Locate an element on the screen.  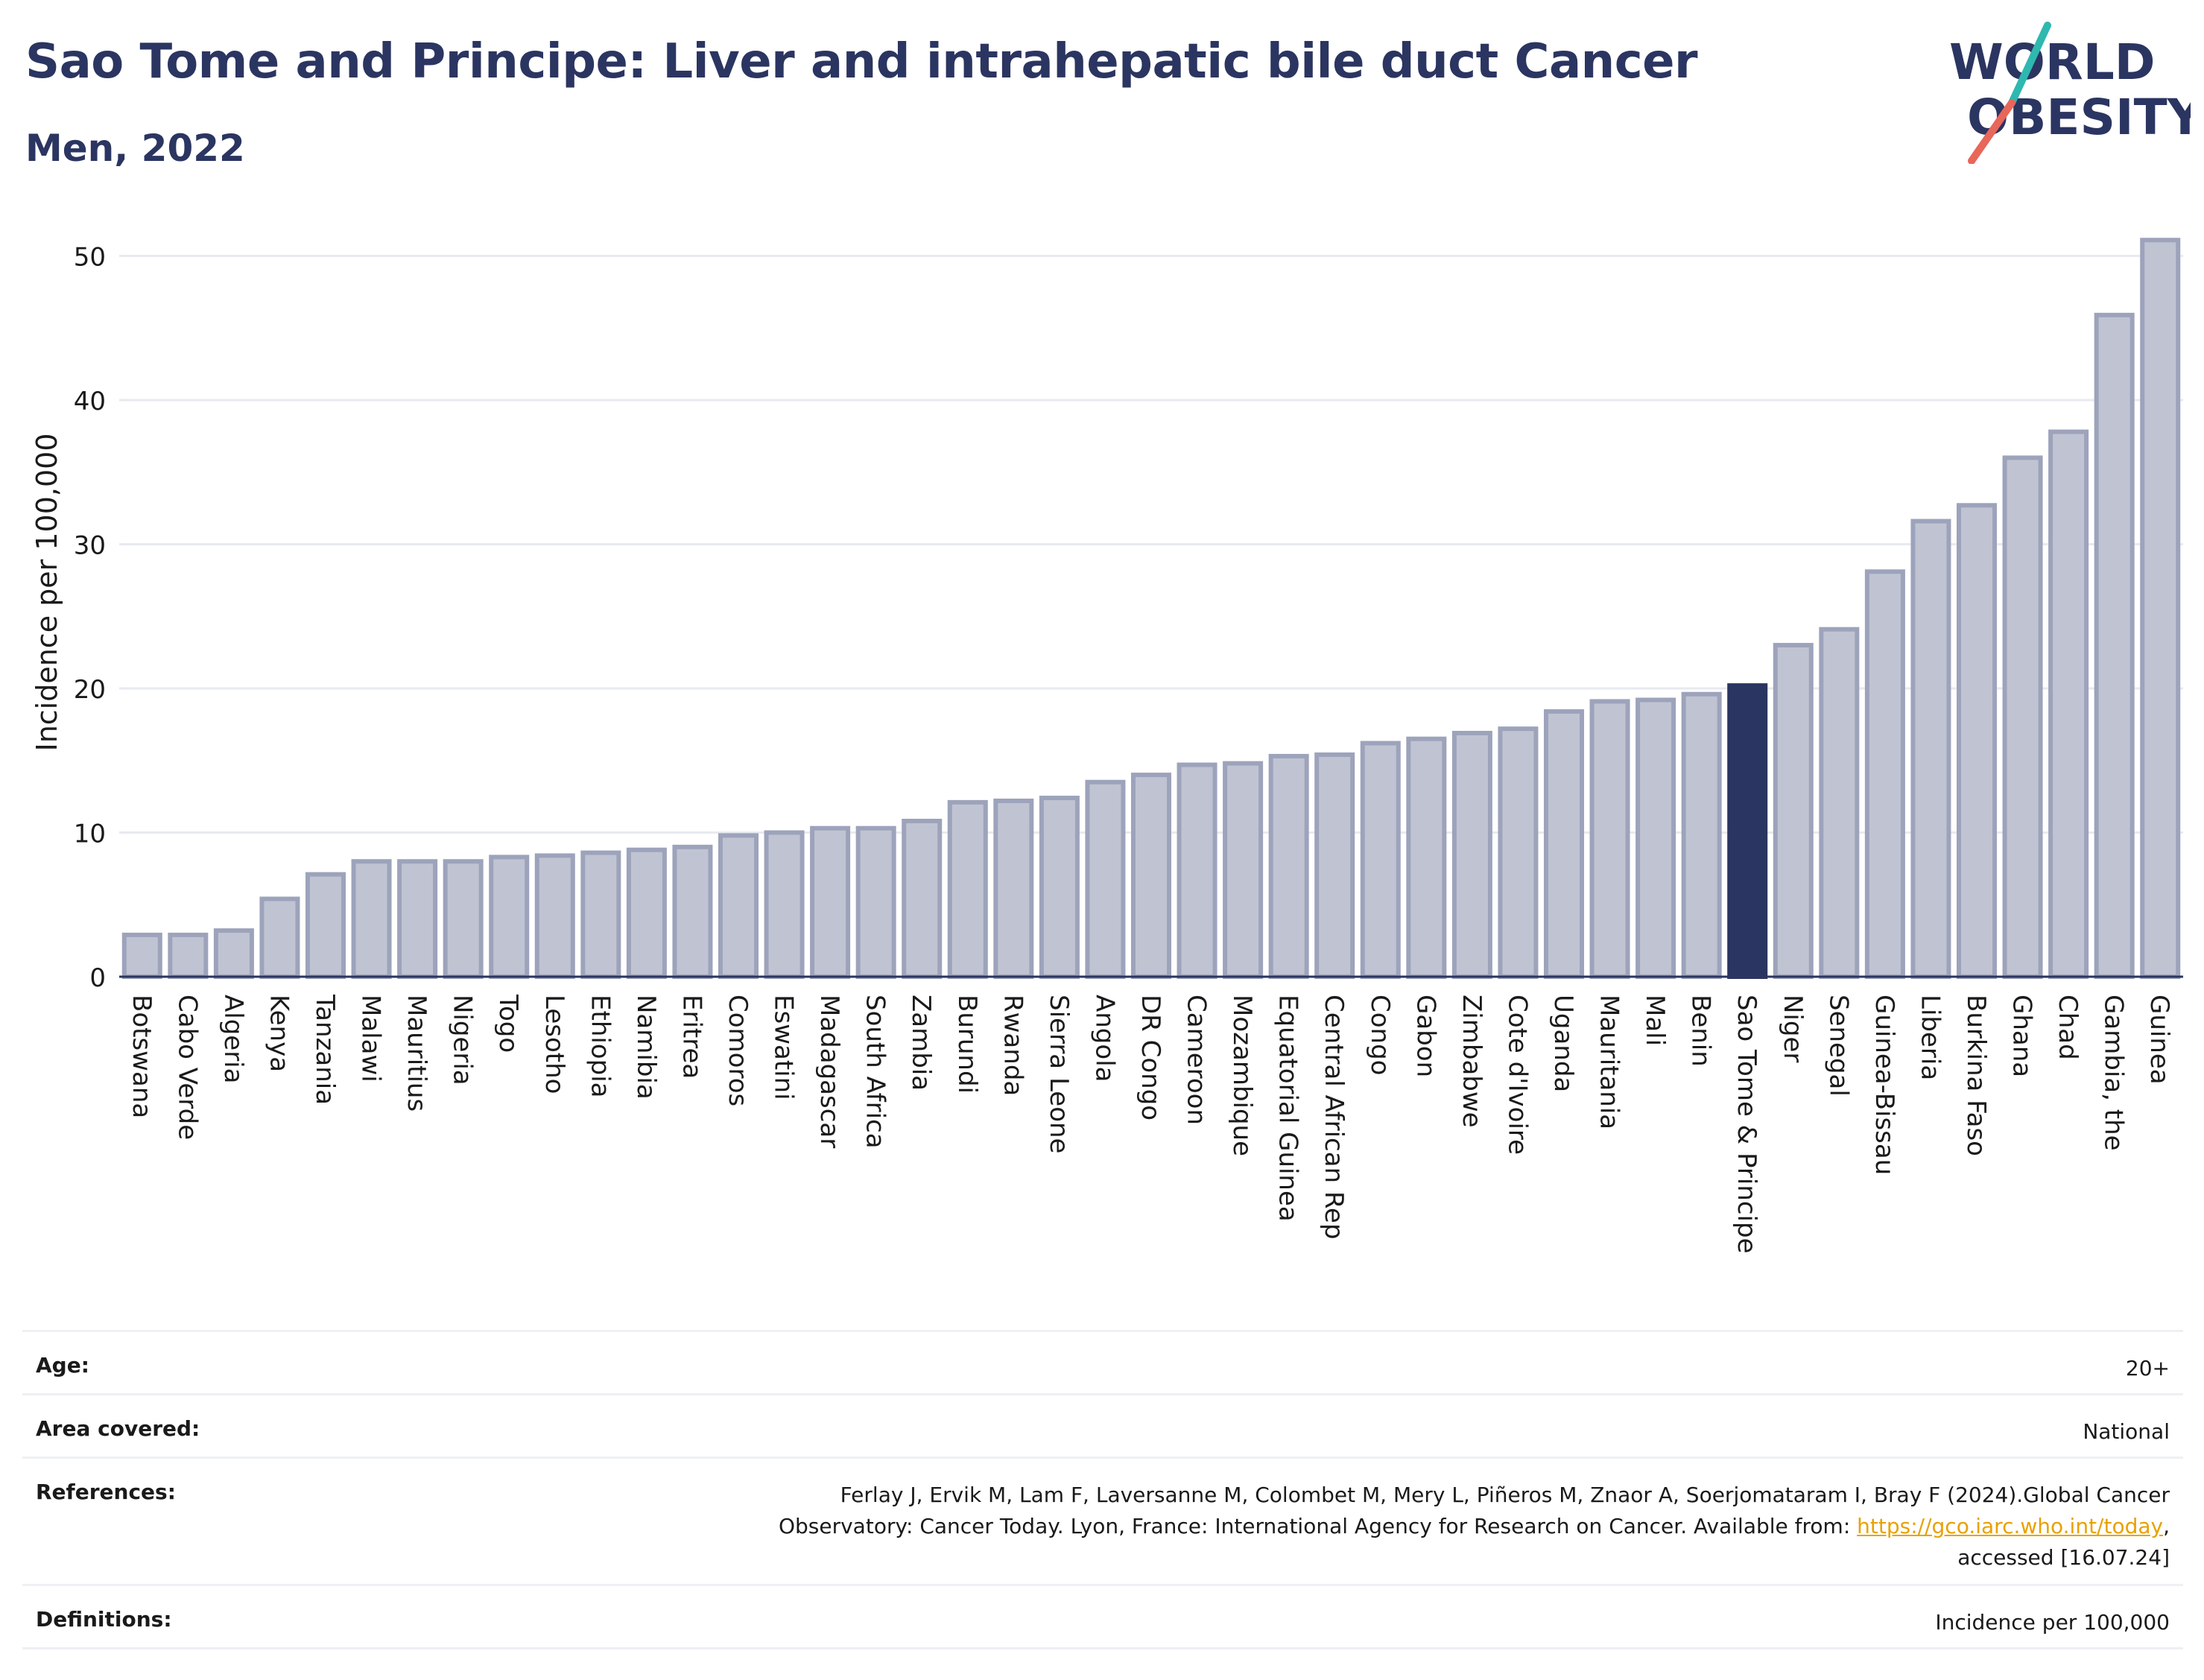
bar-algeria is located at coordinates (233, 953).